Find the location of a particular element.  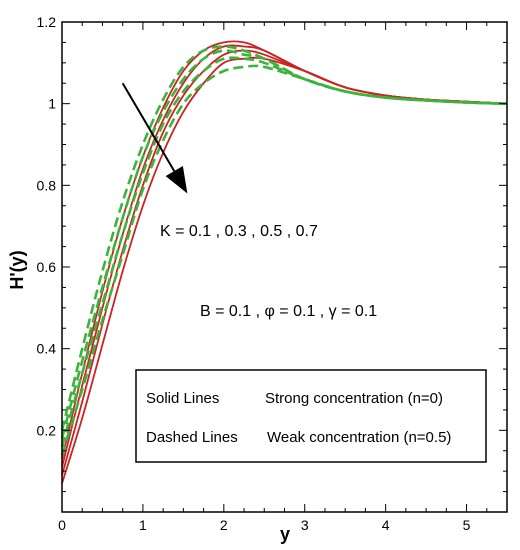

x-axis-title: y is located at coordinates (285, 534).